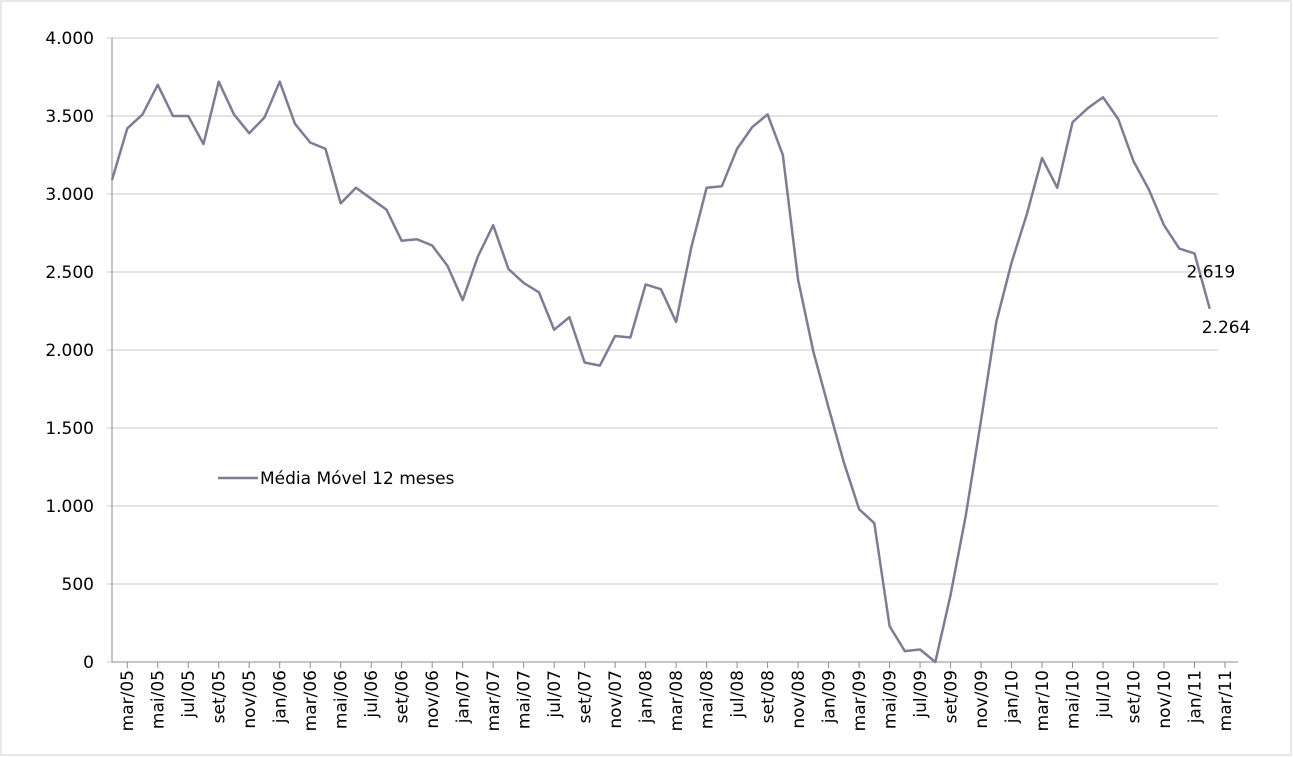 The width and height of the screenshot is (1293, 757). I want to click on x-tick-label: set/05, so click(220, 696).